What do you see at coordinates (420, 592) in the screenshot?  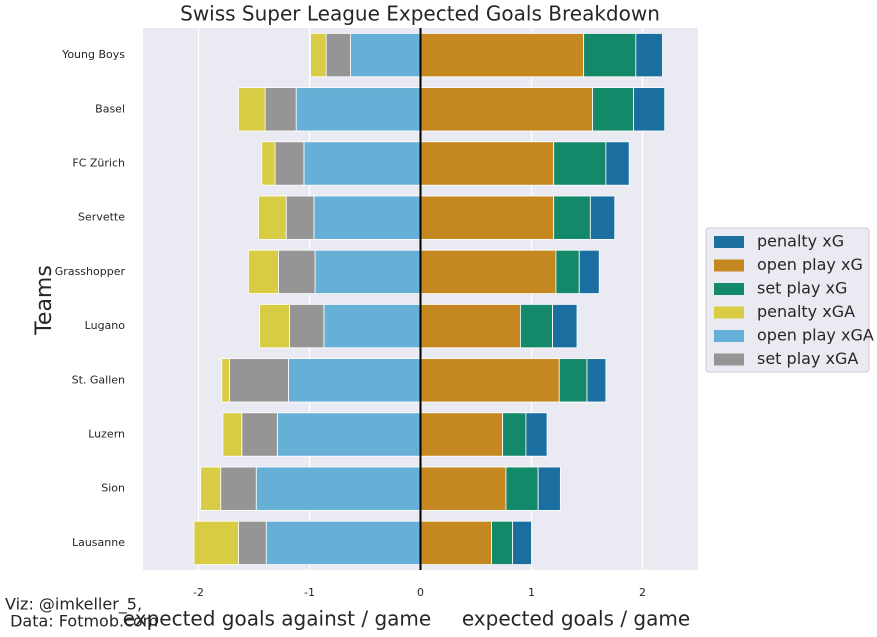 I see `x-tick-label: 0` at bounding box center [420, 592].